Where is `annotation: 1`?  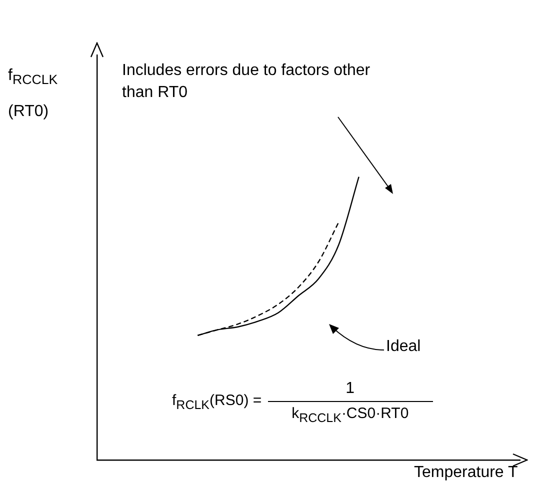
annotation: 1 is located at coordinates (350, 389).